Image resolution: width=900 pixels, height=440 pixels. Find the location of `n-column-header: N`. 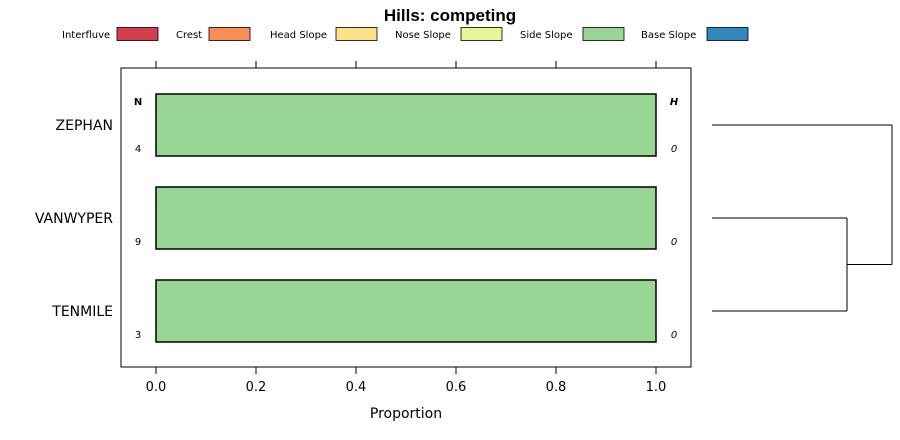

n-column-header: N is located at coordinates (138, 102).